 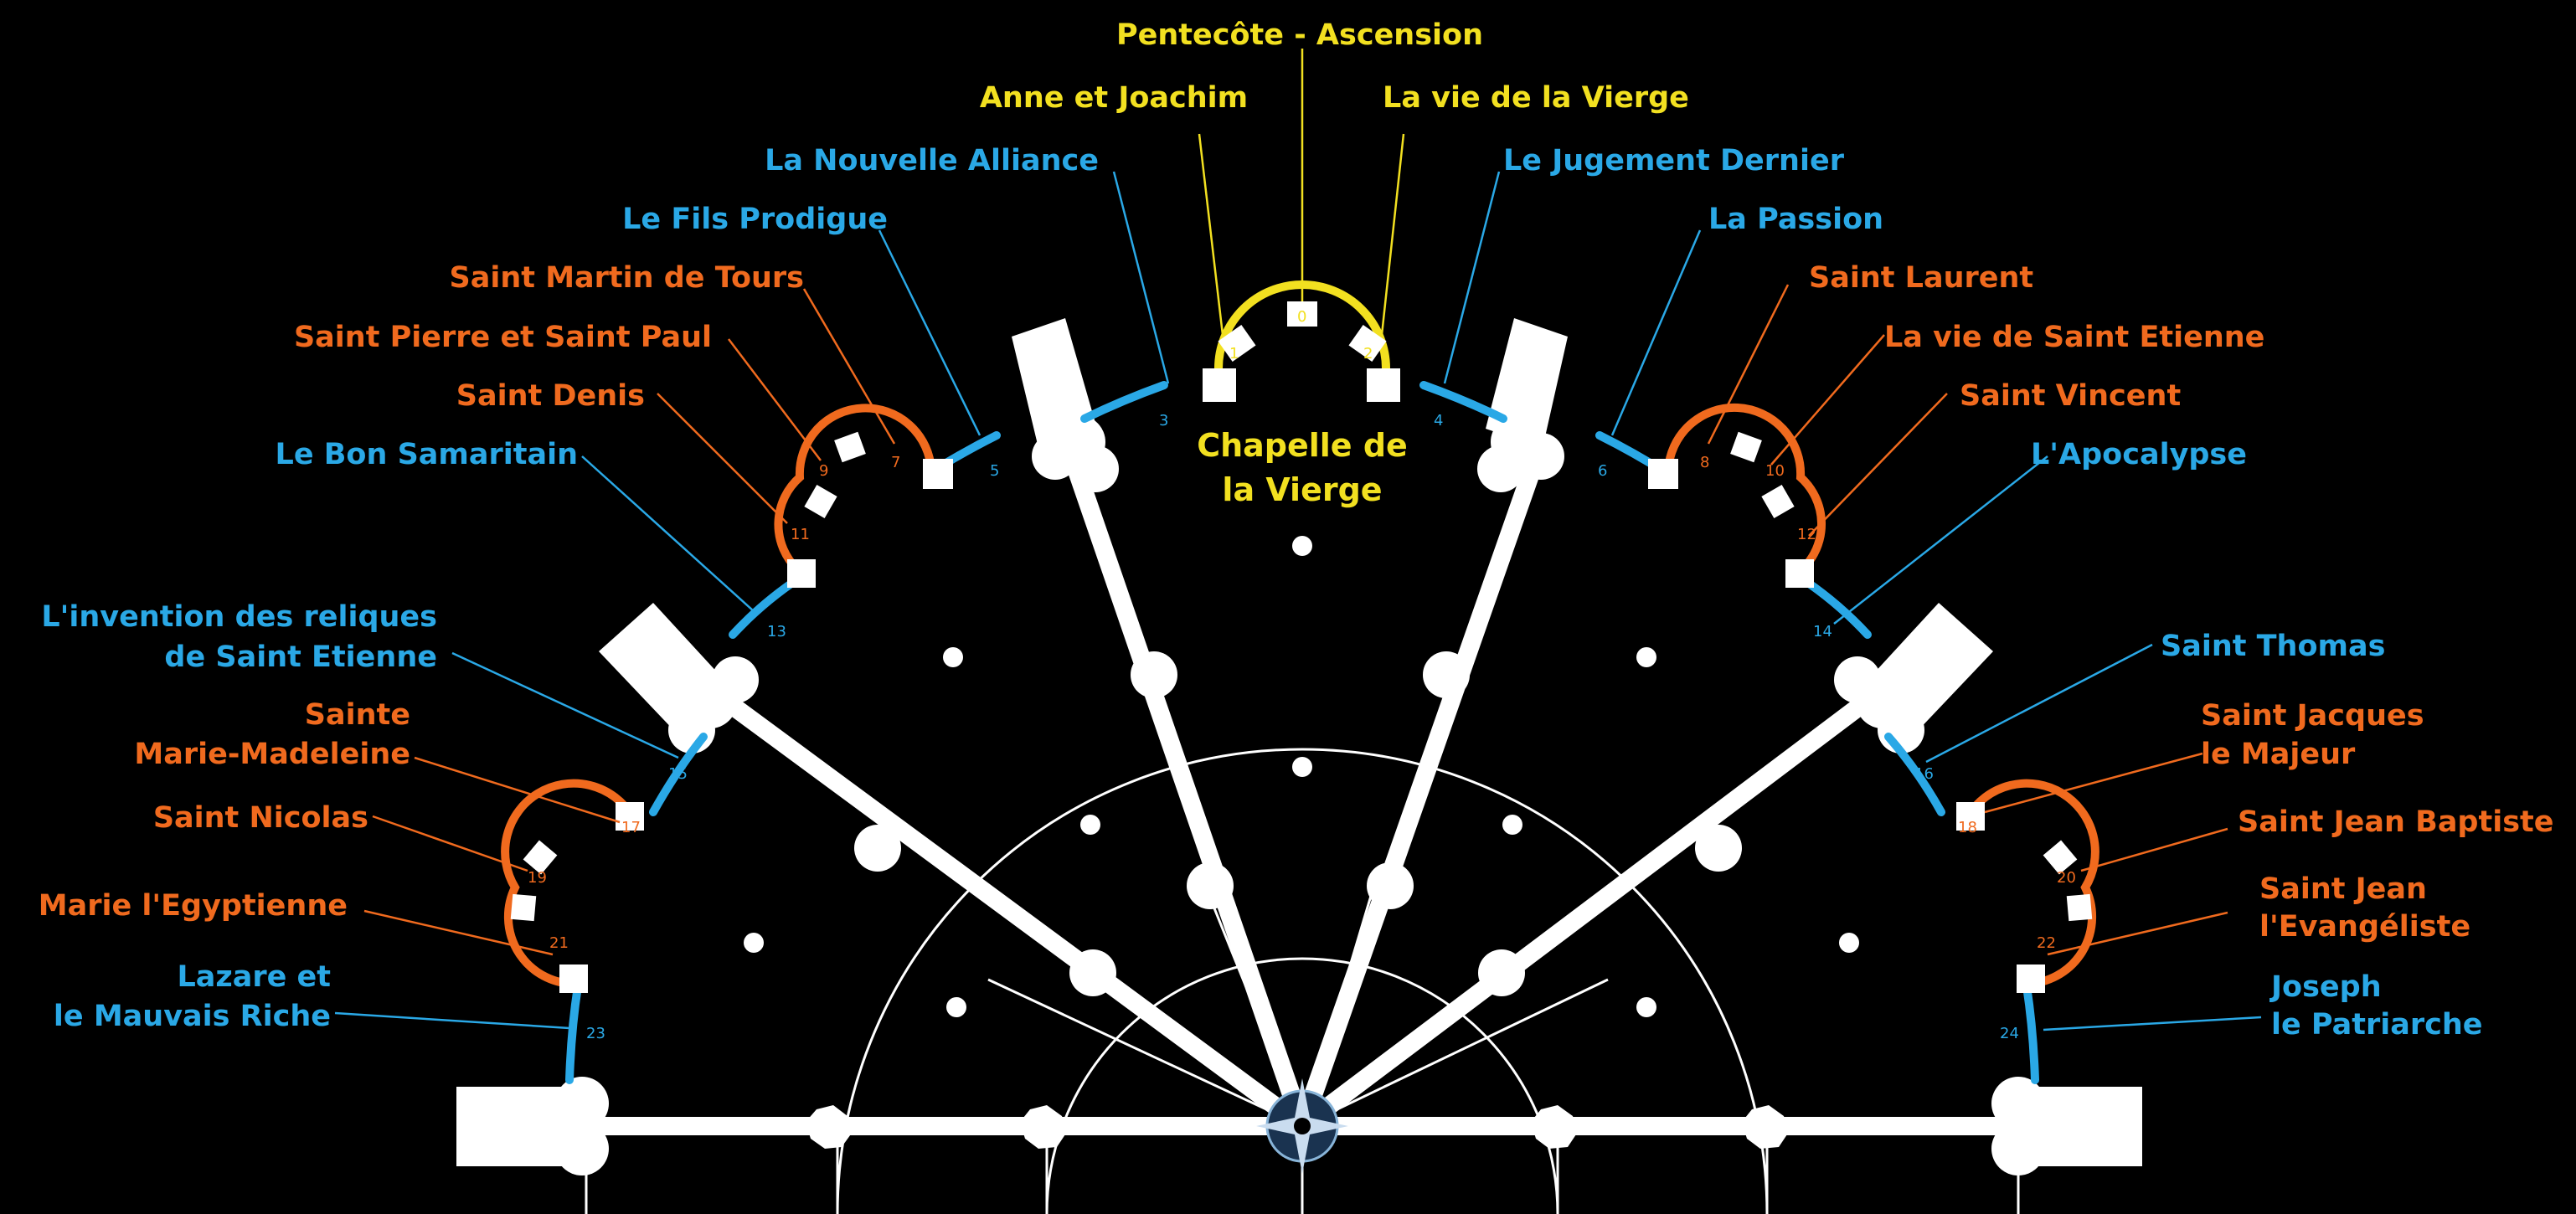 What do you see at coordinates (678, 774) in the screenshot?
I see `window-number: 15` at bounding box center [678, 774].